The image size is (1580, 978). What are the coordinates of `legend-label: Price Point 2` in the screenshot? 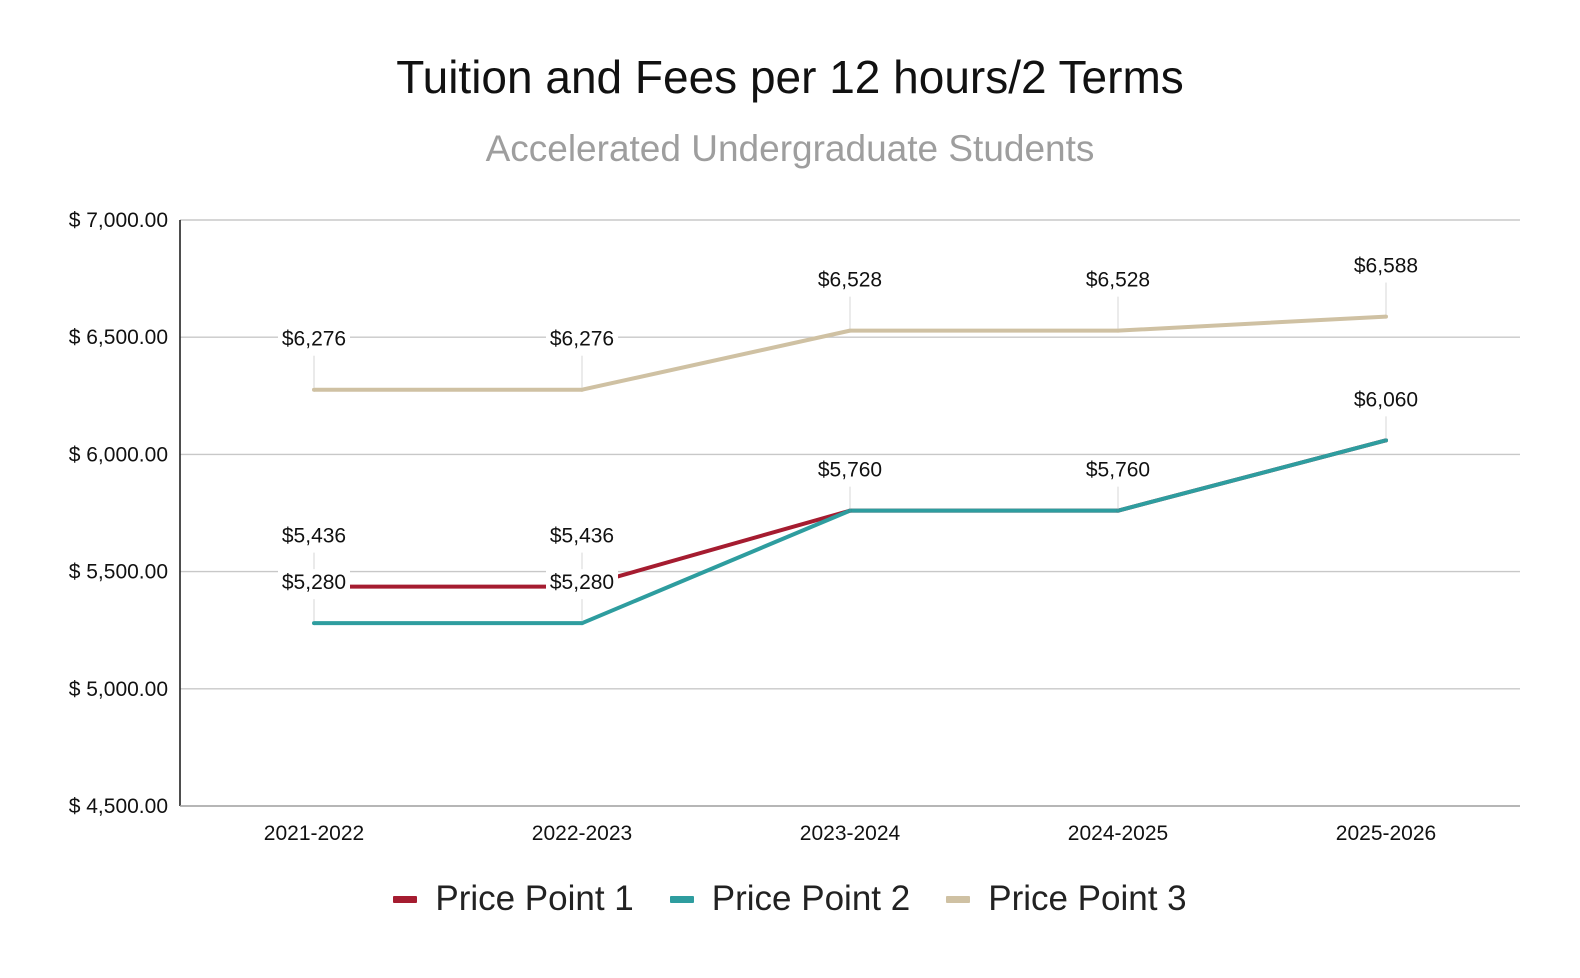 It's located at (811, 898).